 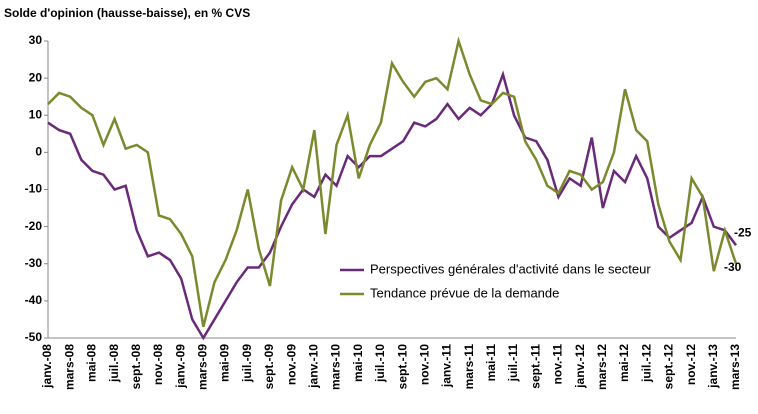 What do you see at coordinates (69, 367) in the screenshot?
I see `x-tick-label: mars-08` at bounding box center [69, 367].